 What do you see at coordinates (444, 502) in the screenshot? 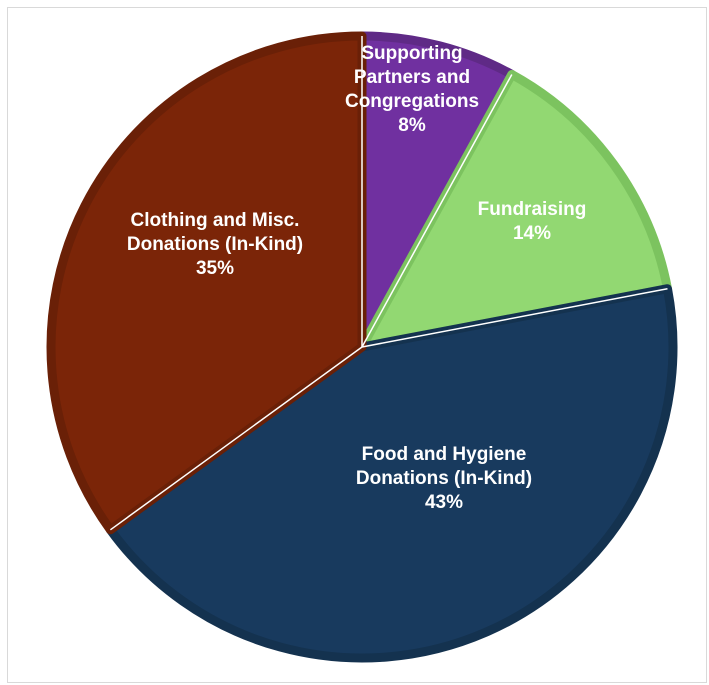
I see `slice-percent-label: 43%` at bounding box center [444, 502].